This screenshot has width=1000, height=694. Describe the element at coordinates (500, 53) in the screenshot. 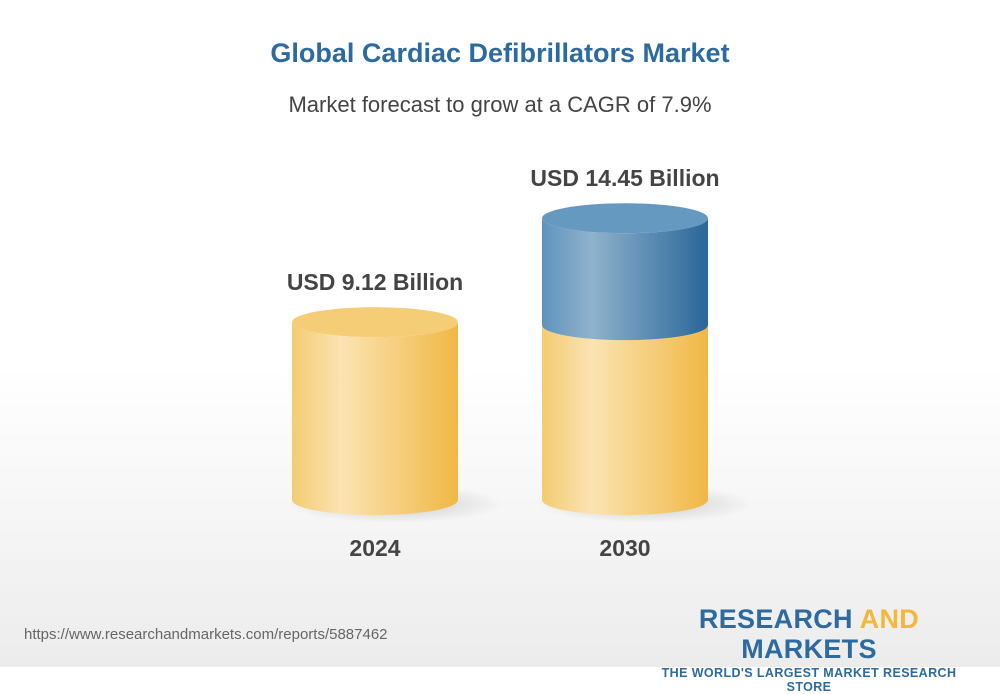

I see `chart-title: Global Cardiac Defibrillators Market` at that location.